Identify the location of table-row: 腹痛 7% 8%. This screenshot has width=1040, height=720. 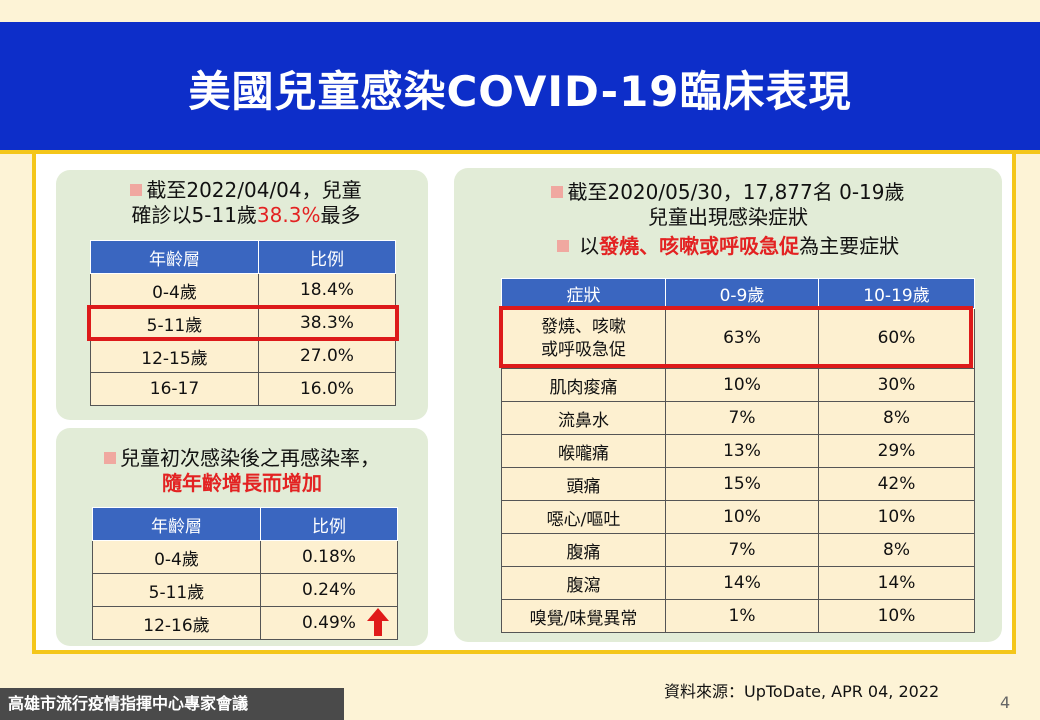
(738, 550).